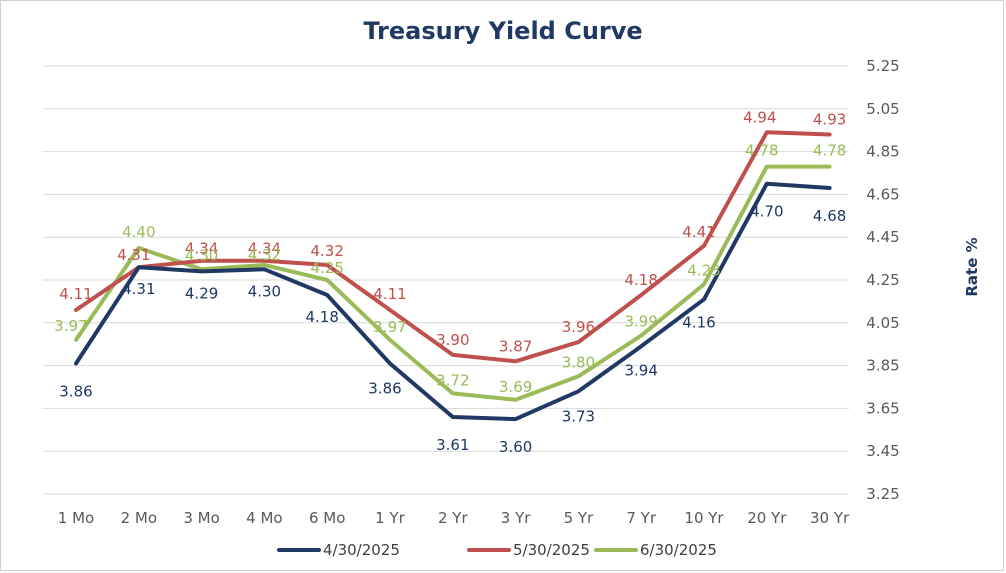 This screenshot has height=573, width=1006. I want to click on legend-label-3: 6/30/2025, so click(678, 550).